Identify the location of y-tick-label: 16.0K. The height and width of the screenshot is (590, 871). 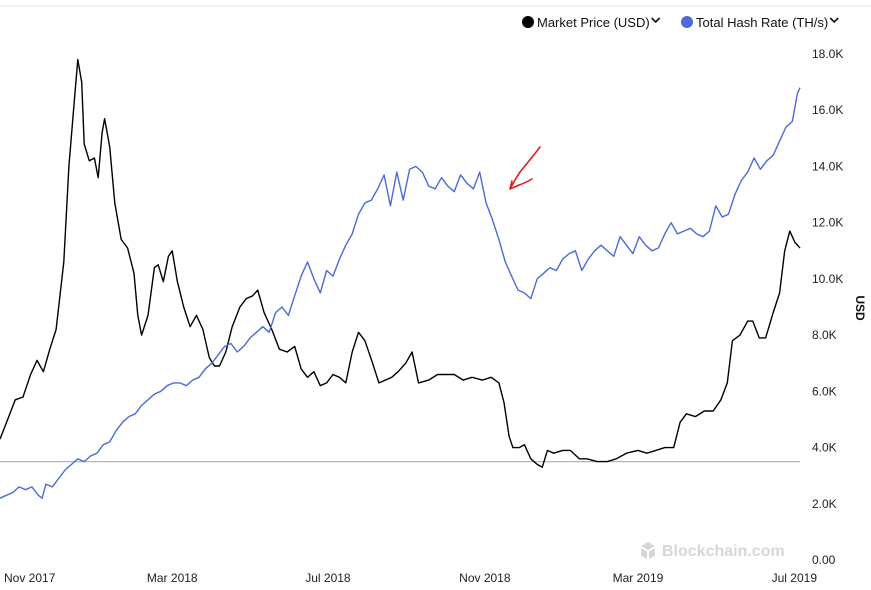
(827, 110).